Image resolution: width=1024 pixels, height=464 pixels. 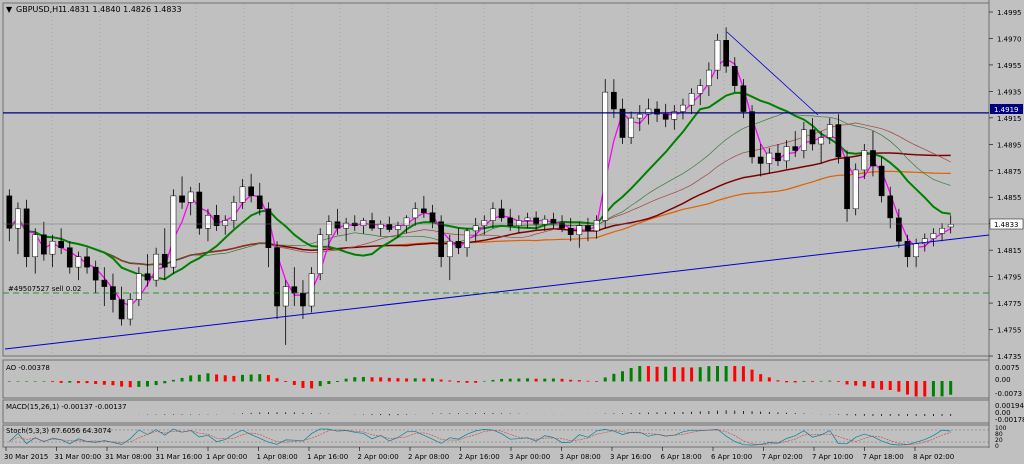 What do you see at coordinates (529, 457) in the screenshot?
I see `time-tick-label: 3 Apr 00:00` at bounding box center [529, 457].